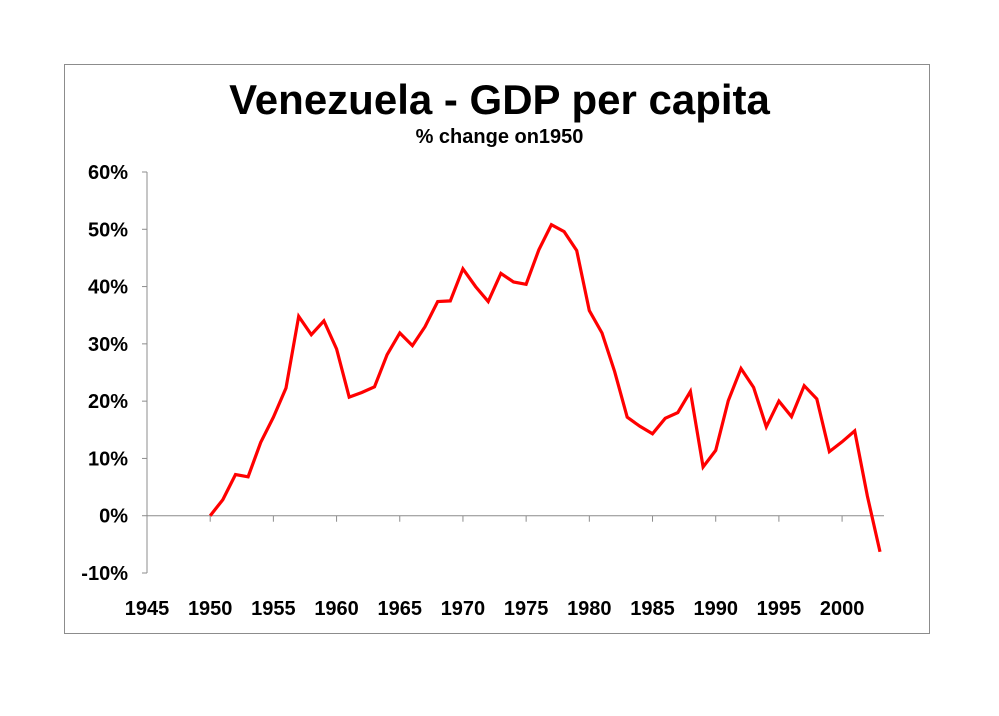 The image size is (999, 716). What do you see at coordinates (499, 137) in the screenshot?
I see `chart-subtitle: % change on1950` at bounding box center [499, 137].